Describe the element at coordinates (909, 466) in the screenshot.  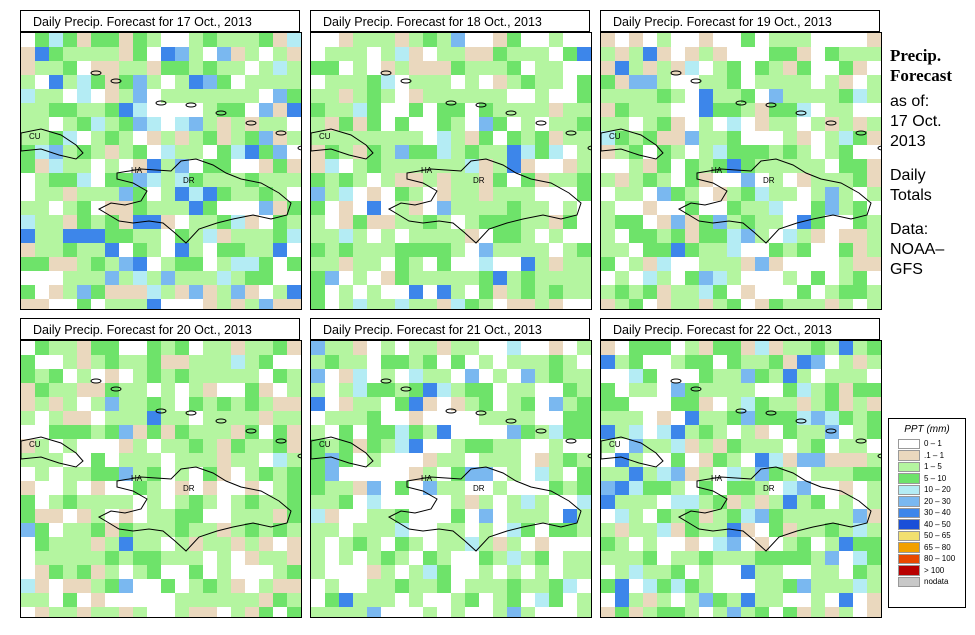
I see `legend-swatch` at that location.